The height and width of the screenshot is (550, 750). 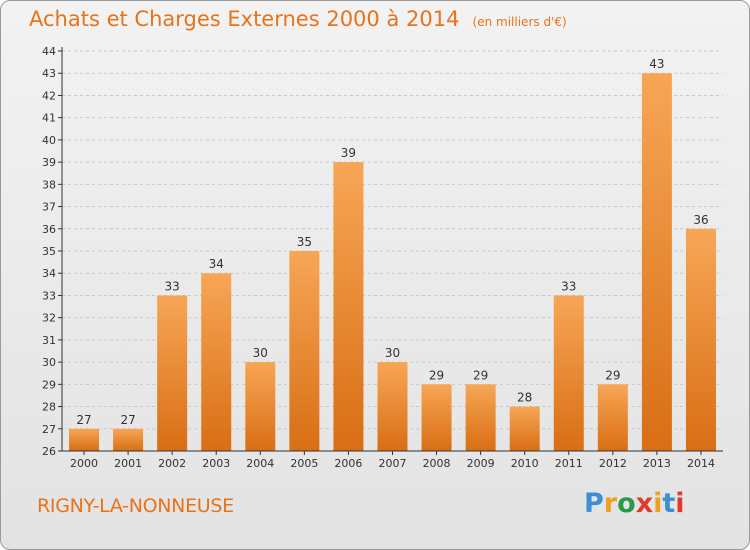 I want to click on data-label: 35, so click(x=304, y=242).